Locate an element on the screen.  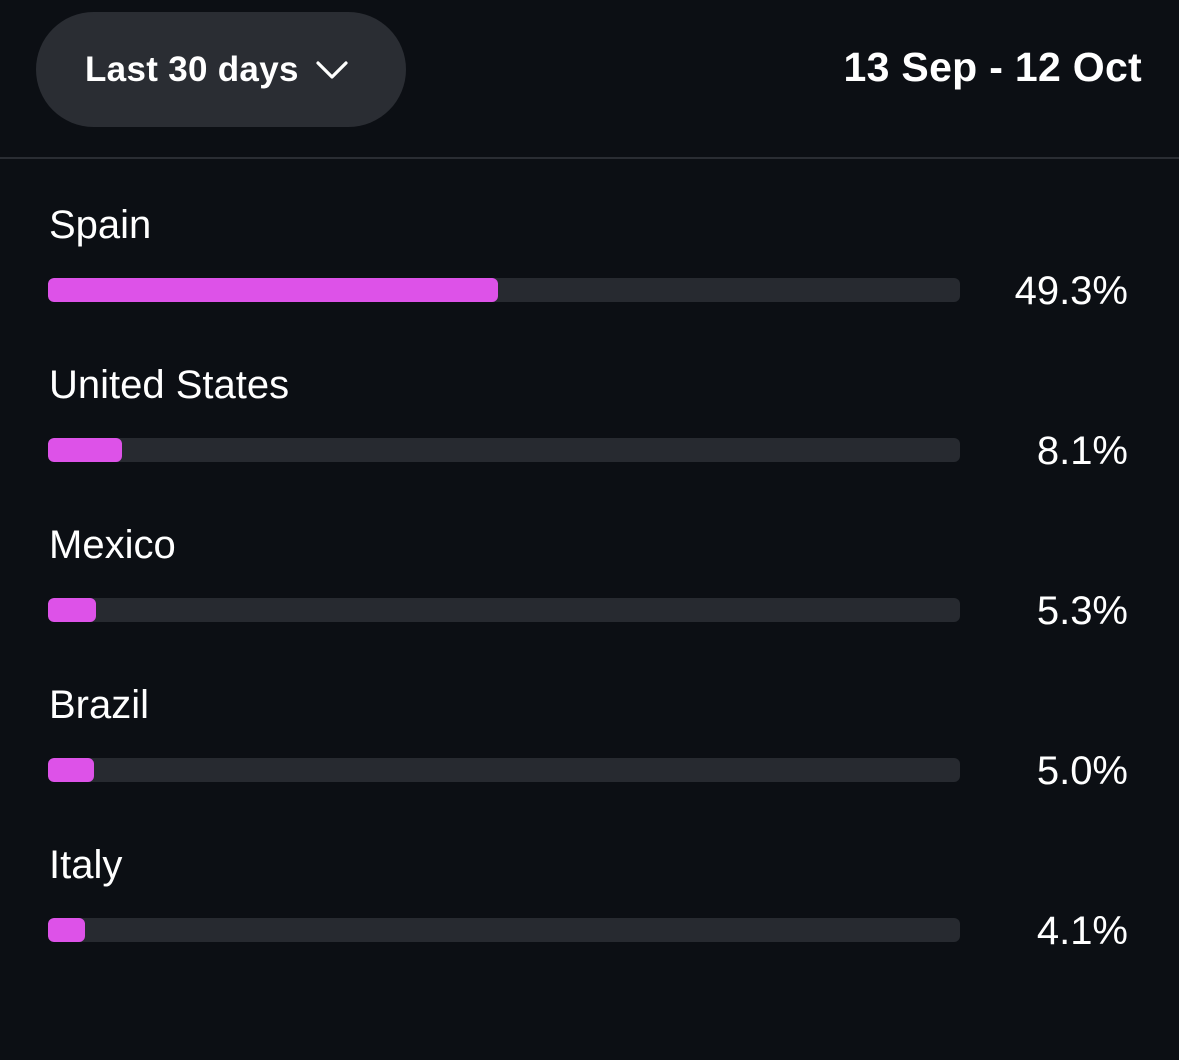
country-percent: 8.1% is located at coordinates (1082, 451).